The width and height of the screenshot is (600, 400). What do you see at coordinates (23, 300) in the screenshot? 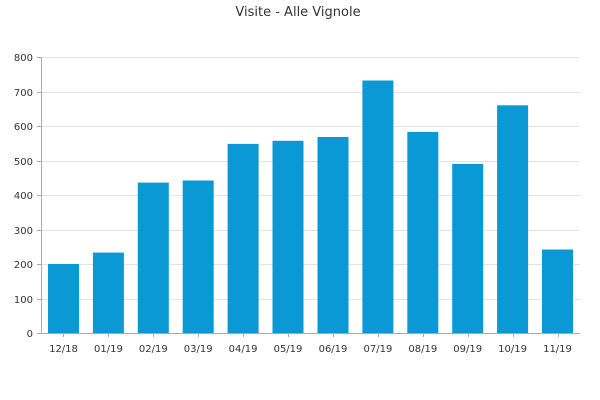
I see `y-tick-label: 100` at bounding box center [23, 300].